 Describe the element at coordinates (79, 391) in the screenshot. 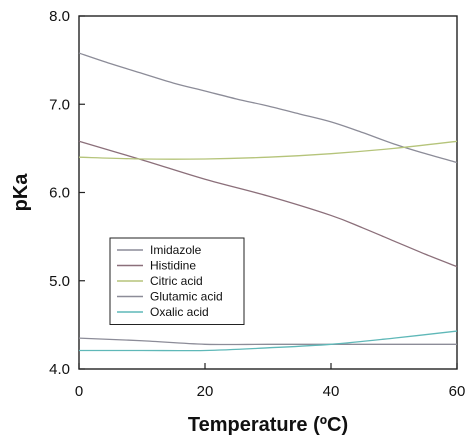

I see `x-tick-label: 0` at that location.